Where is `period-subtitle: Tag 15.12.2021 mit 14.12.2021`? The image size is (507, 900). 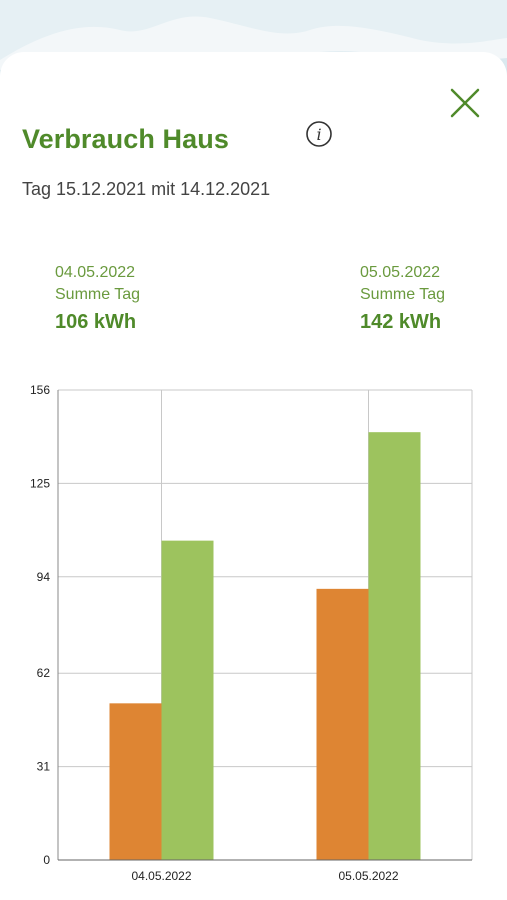 period-subtitle: Tag 15.12.2021 mit 14.12.2021 is located at coordinates (146, 189).